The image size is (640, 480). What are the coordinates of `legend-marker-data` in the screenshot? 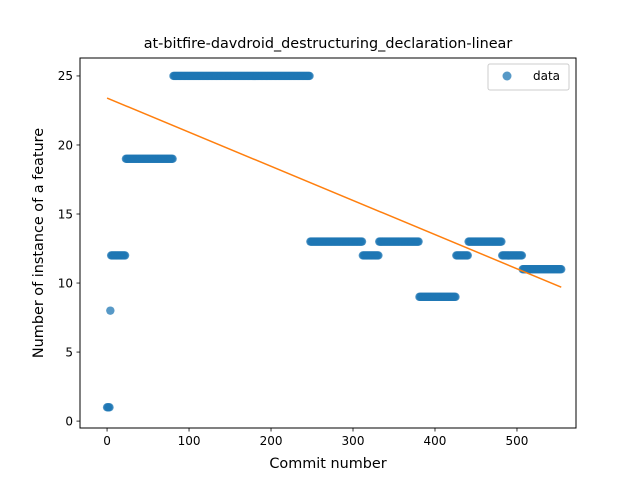 It's located at (507, 76).